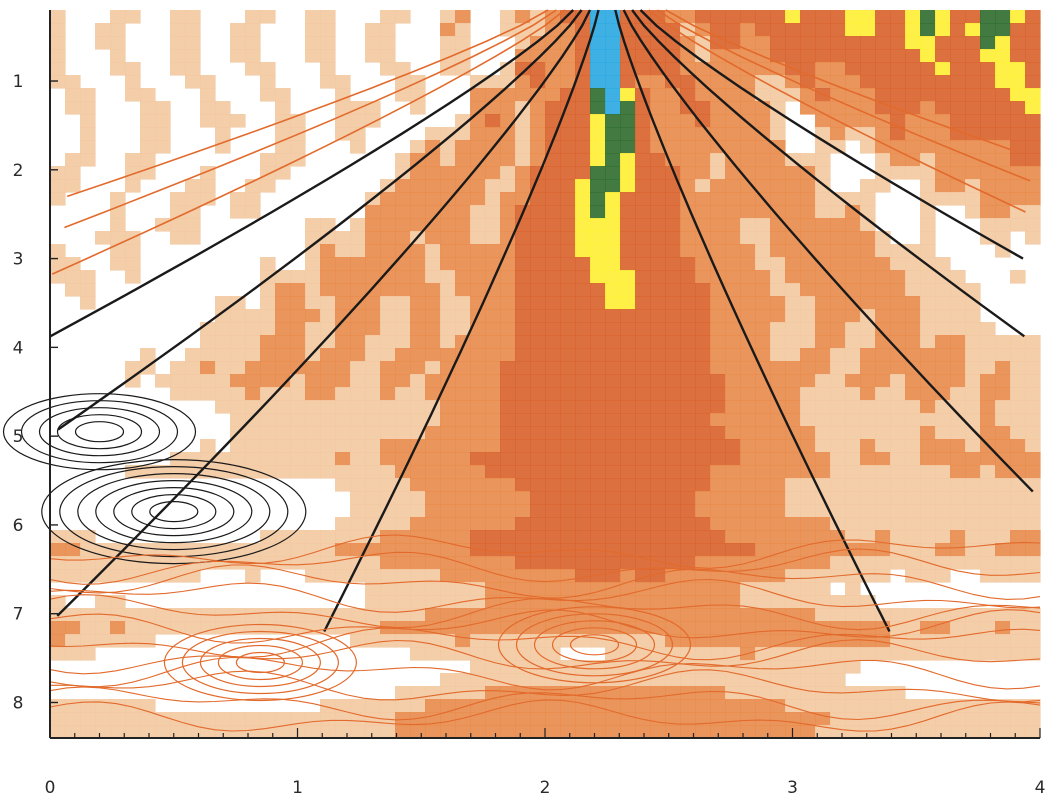 The image size is (1045, 810). Describe the element at coordinates (545, 686) in the screenshot. I see `lower-contour-line` at that location.